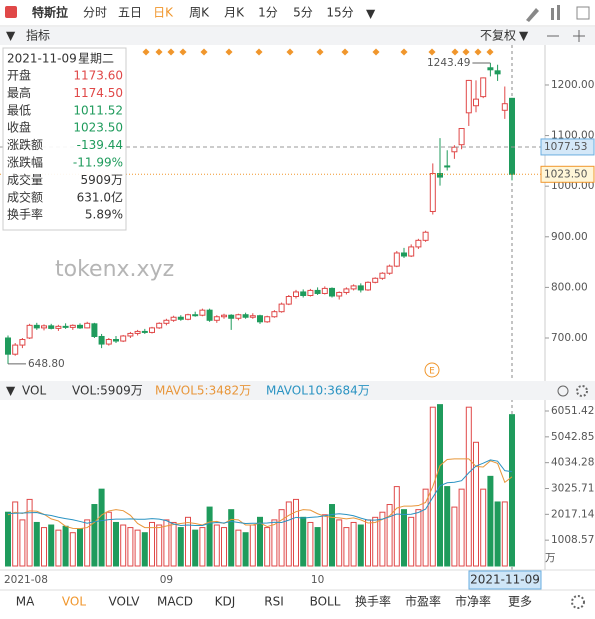 This screenshot has width=595, height=619. What do you see at coordinates (46, 364) in the screenshot?
I see `annotation: 648.80` at bounding box center [46, 364].